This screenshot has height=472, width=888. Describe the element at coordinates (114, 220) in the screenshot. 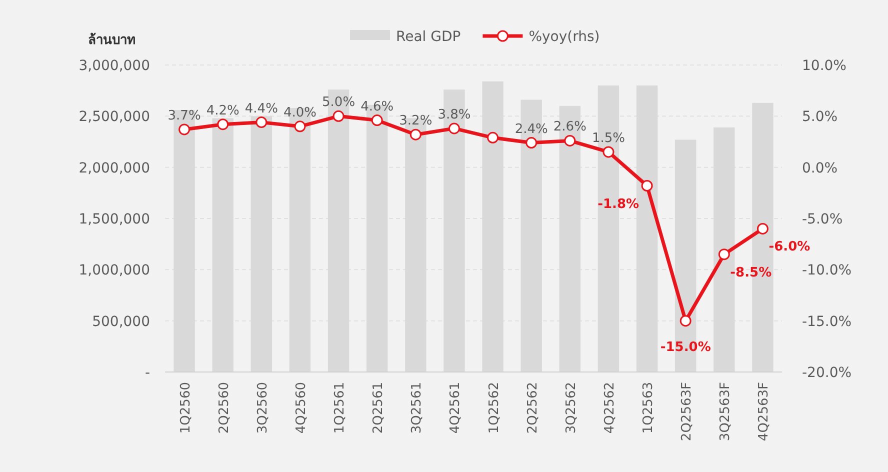

I see `y-tick-label: 1,500,000` at that location.